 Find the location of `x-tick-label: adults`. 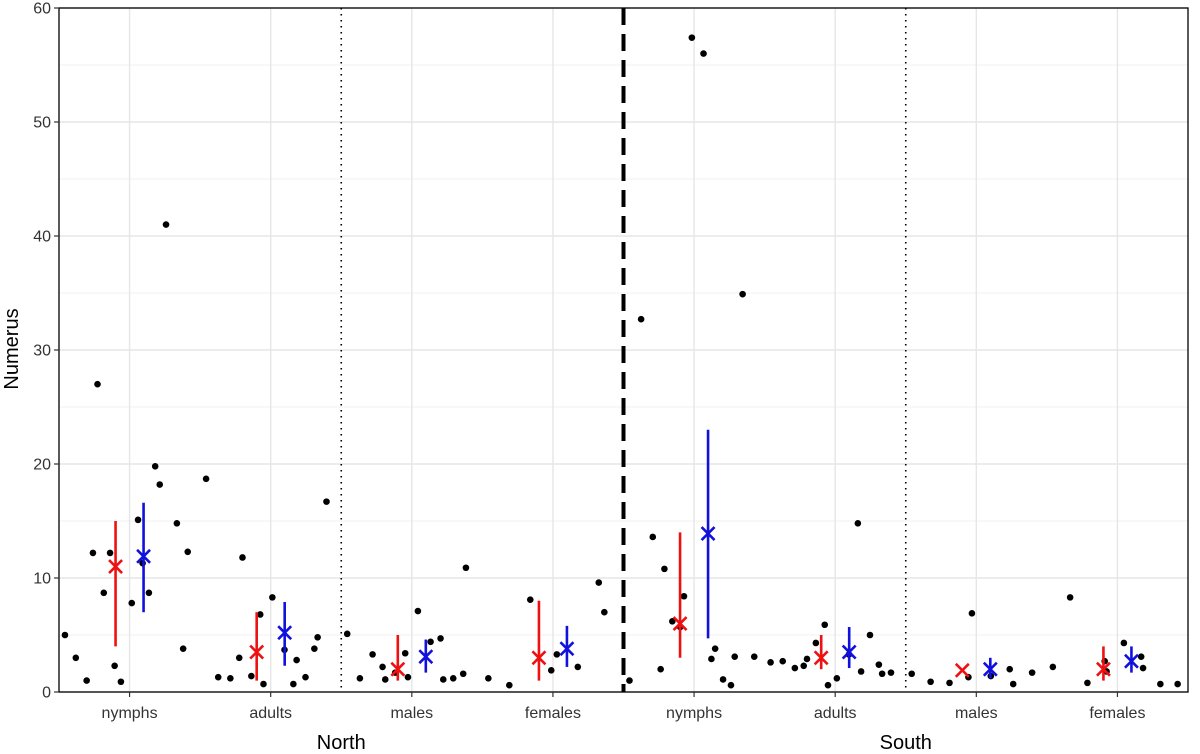

x-tick-label: adults is located at coordinates (835, 713).